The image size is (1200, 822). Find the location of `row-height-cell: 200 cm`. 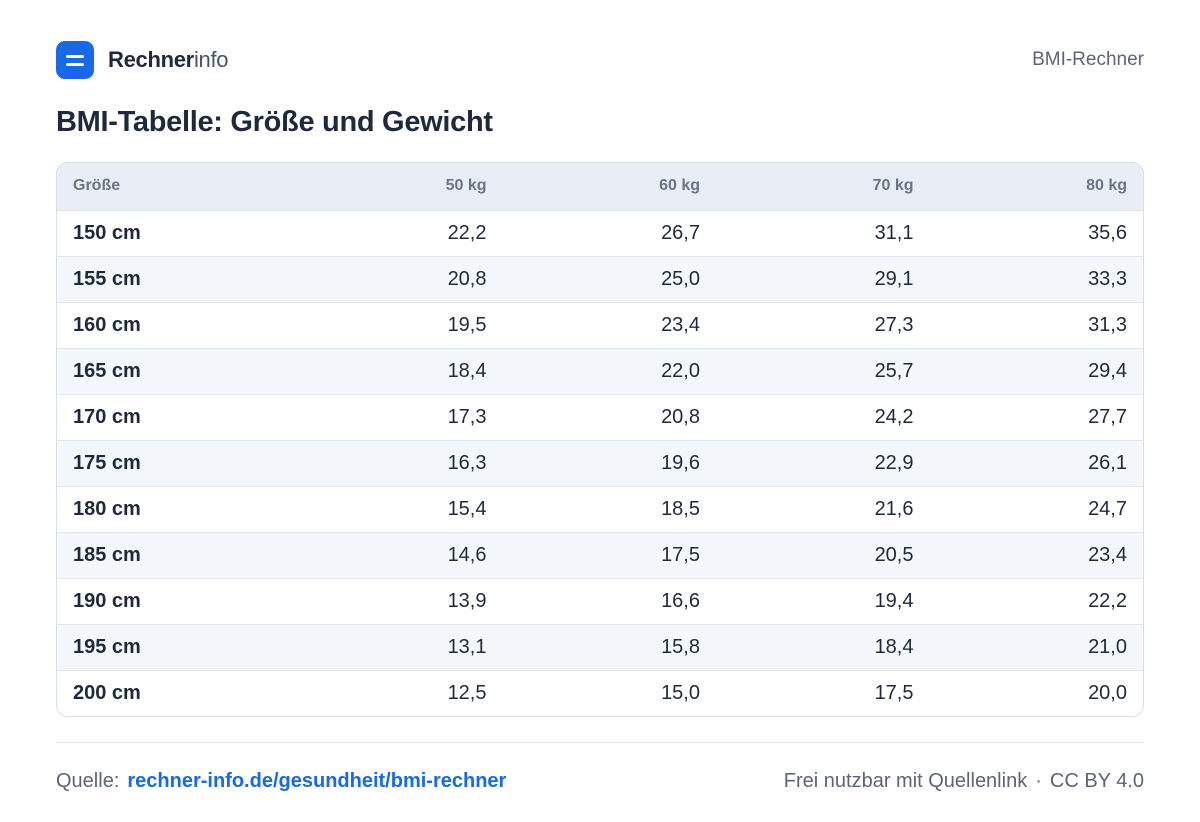

row-height-cell: 200 cm is located at coordinates (107, 692).